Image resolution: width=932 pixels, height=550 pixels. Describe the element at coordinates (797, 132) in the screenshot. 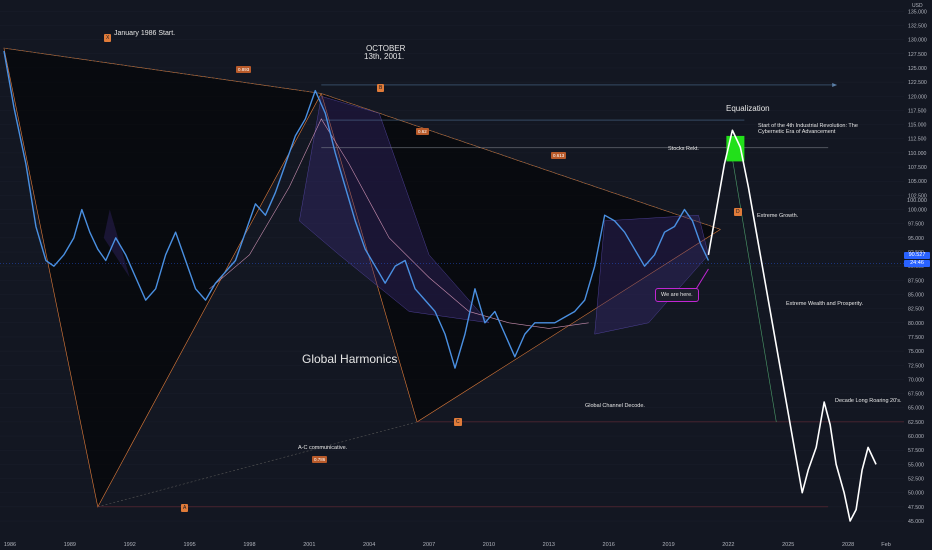

I see `cybernetic-era-label: Cybernetic Era of Advancement` at that location.